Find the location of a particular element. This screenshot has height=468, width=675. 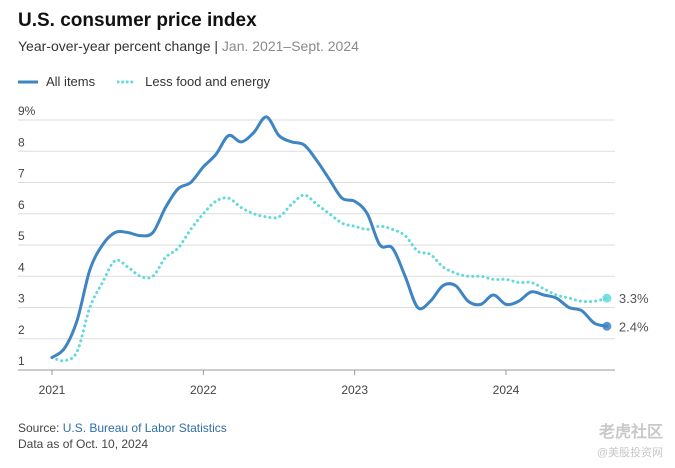

y-tick-label: 4 is located at coordinates (21, 267).